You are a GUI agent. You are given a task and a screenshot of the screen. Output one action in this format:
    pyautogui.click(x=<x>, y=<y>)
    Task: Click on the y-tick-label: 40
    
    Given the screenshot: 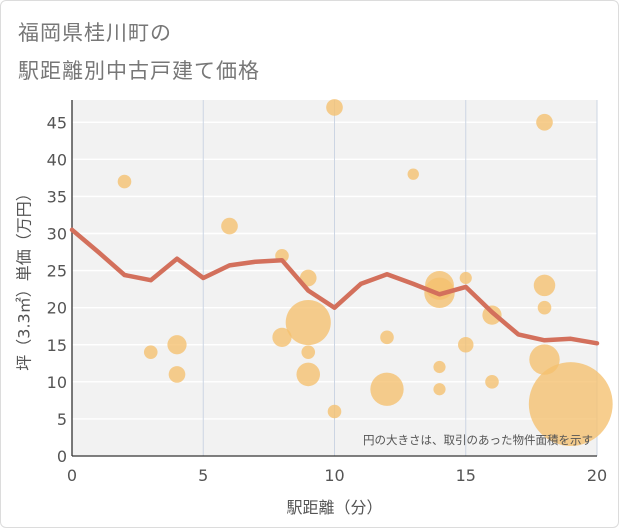 What is the action you would take?
    pyautogui.click(x=57, y=159)
    